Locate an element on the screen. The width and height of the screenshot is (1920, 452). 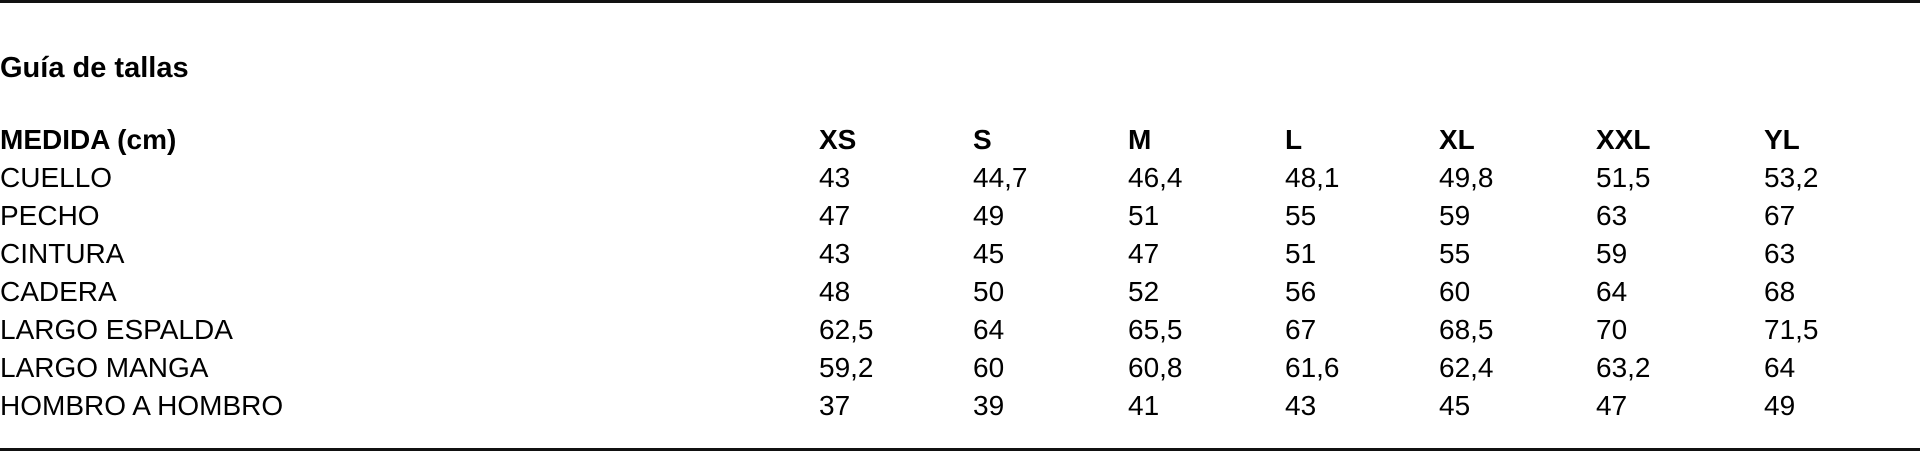
table-row: LARGO MANGA 59,2 60 60,8 61,6 62,4 63,2 64 is located at coordinates (960, 368).